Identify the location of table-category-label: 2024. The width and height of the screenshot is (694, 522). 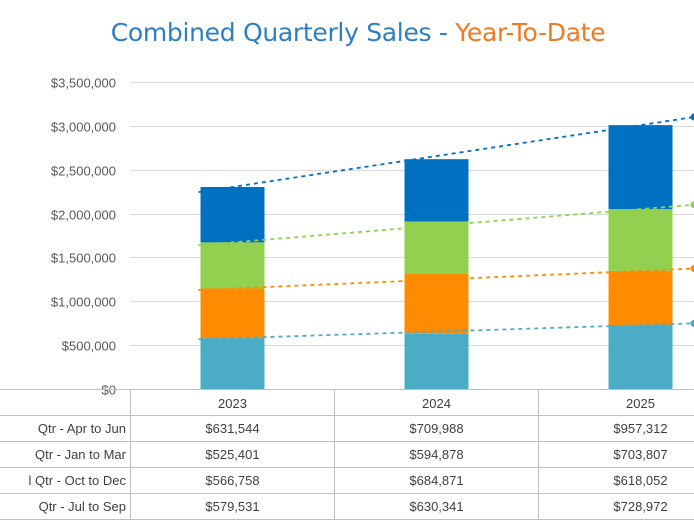
(436, 403).